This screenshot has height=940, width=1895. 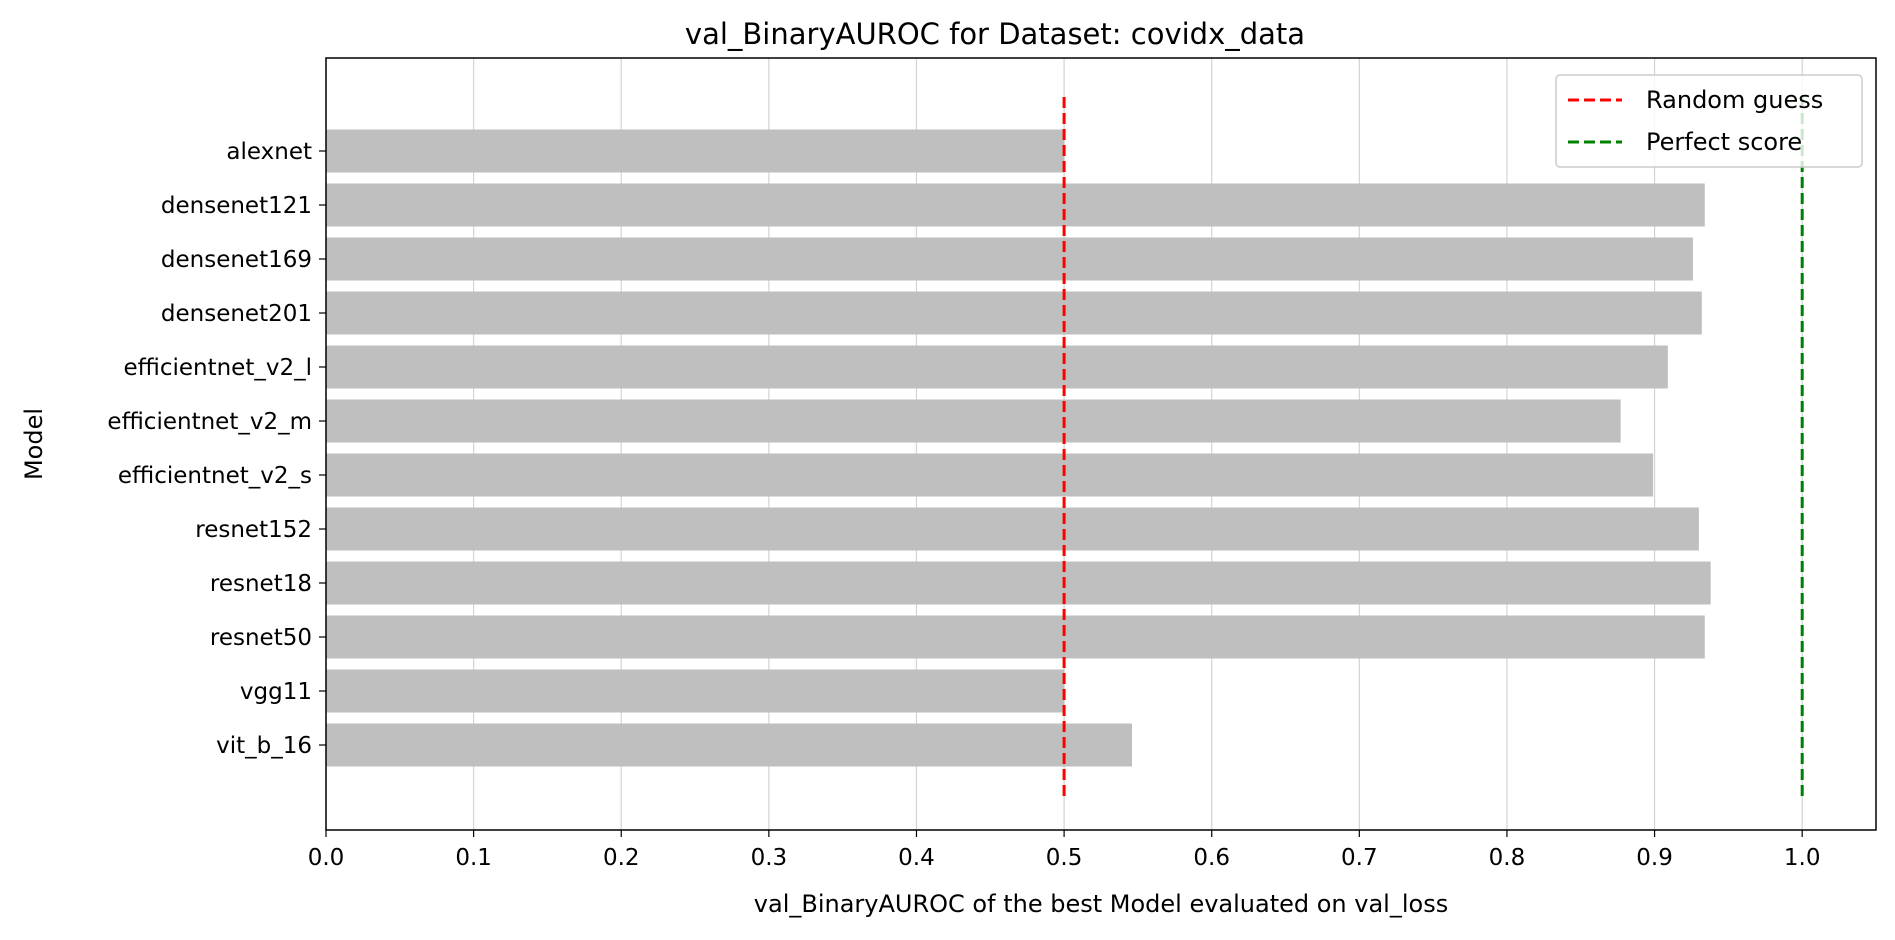 What do you see at coordinates (326, 858) in the screenshot?
I see `x-tick-label: 0.0` at bounding box center [326, 858].